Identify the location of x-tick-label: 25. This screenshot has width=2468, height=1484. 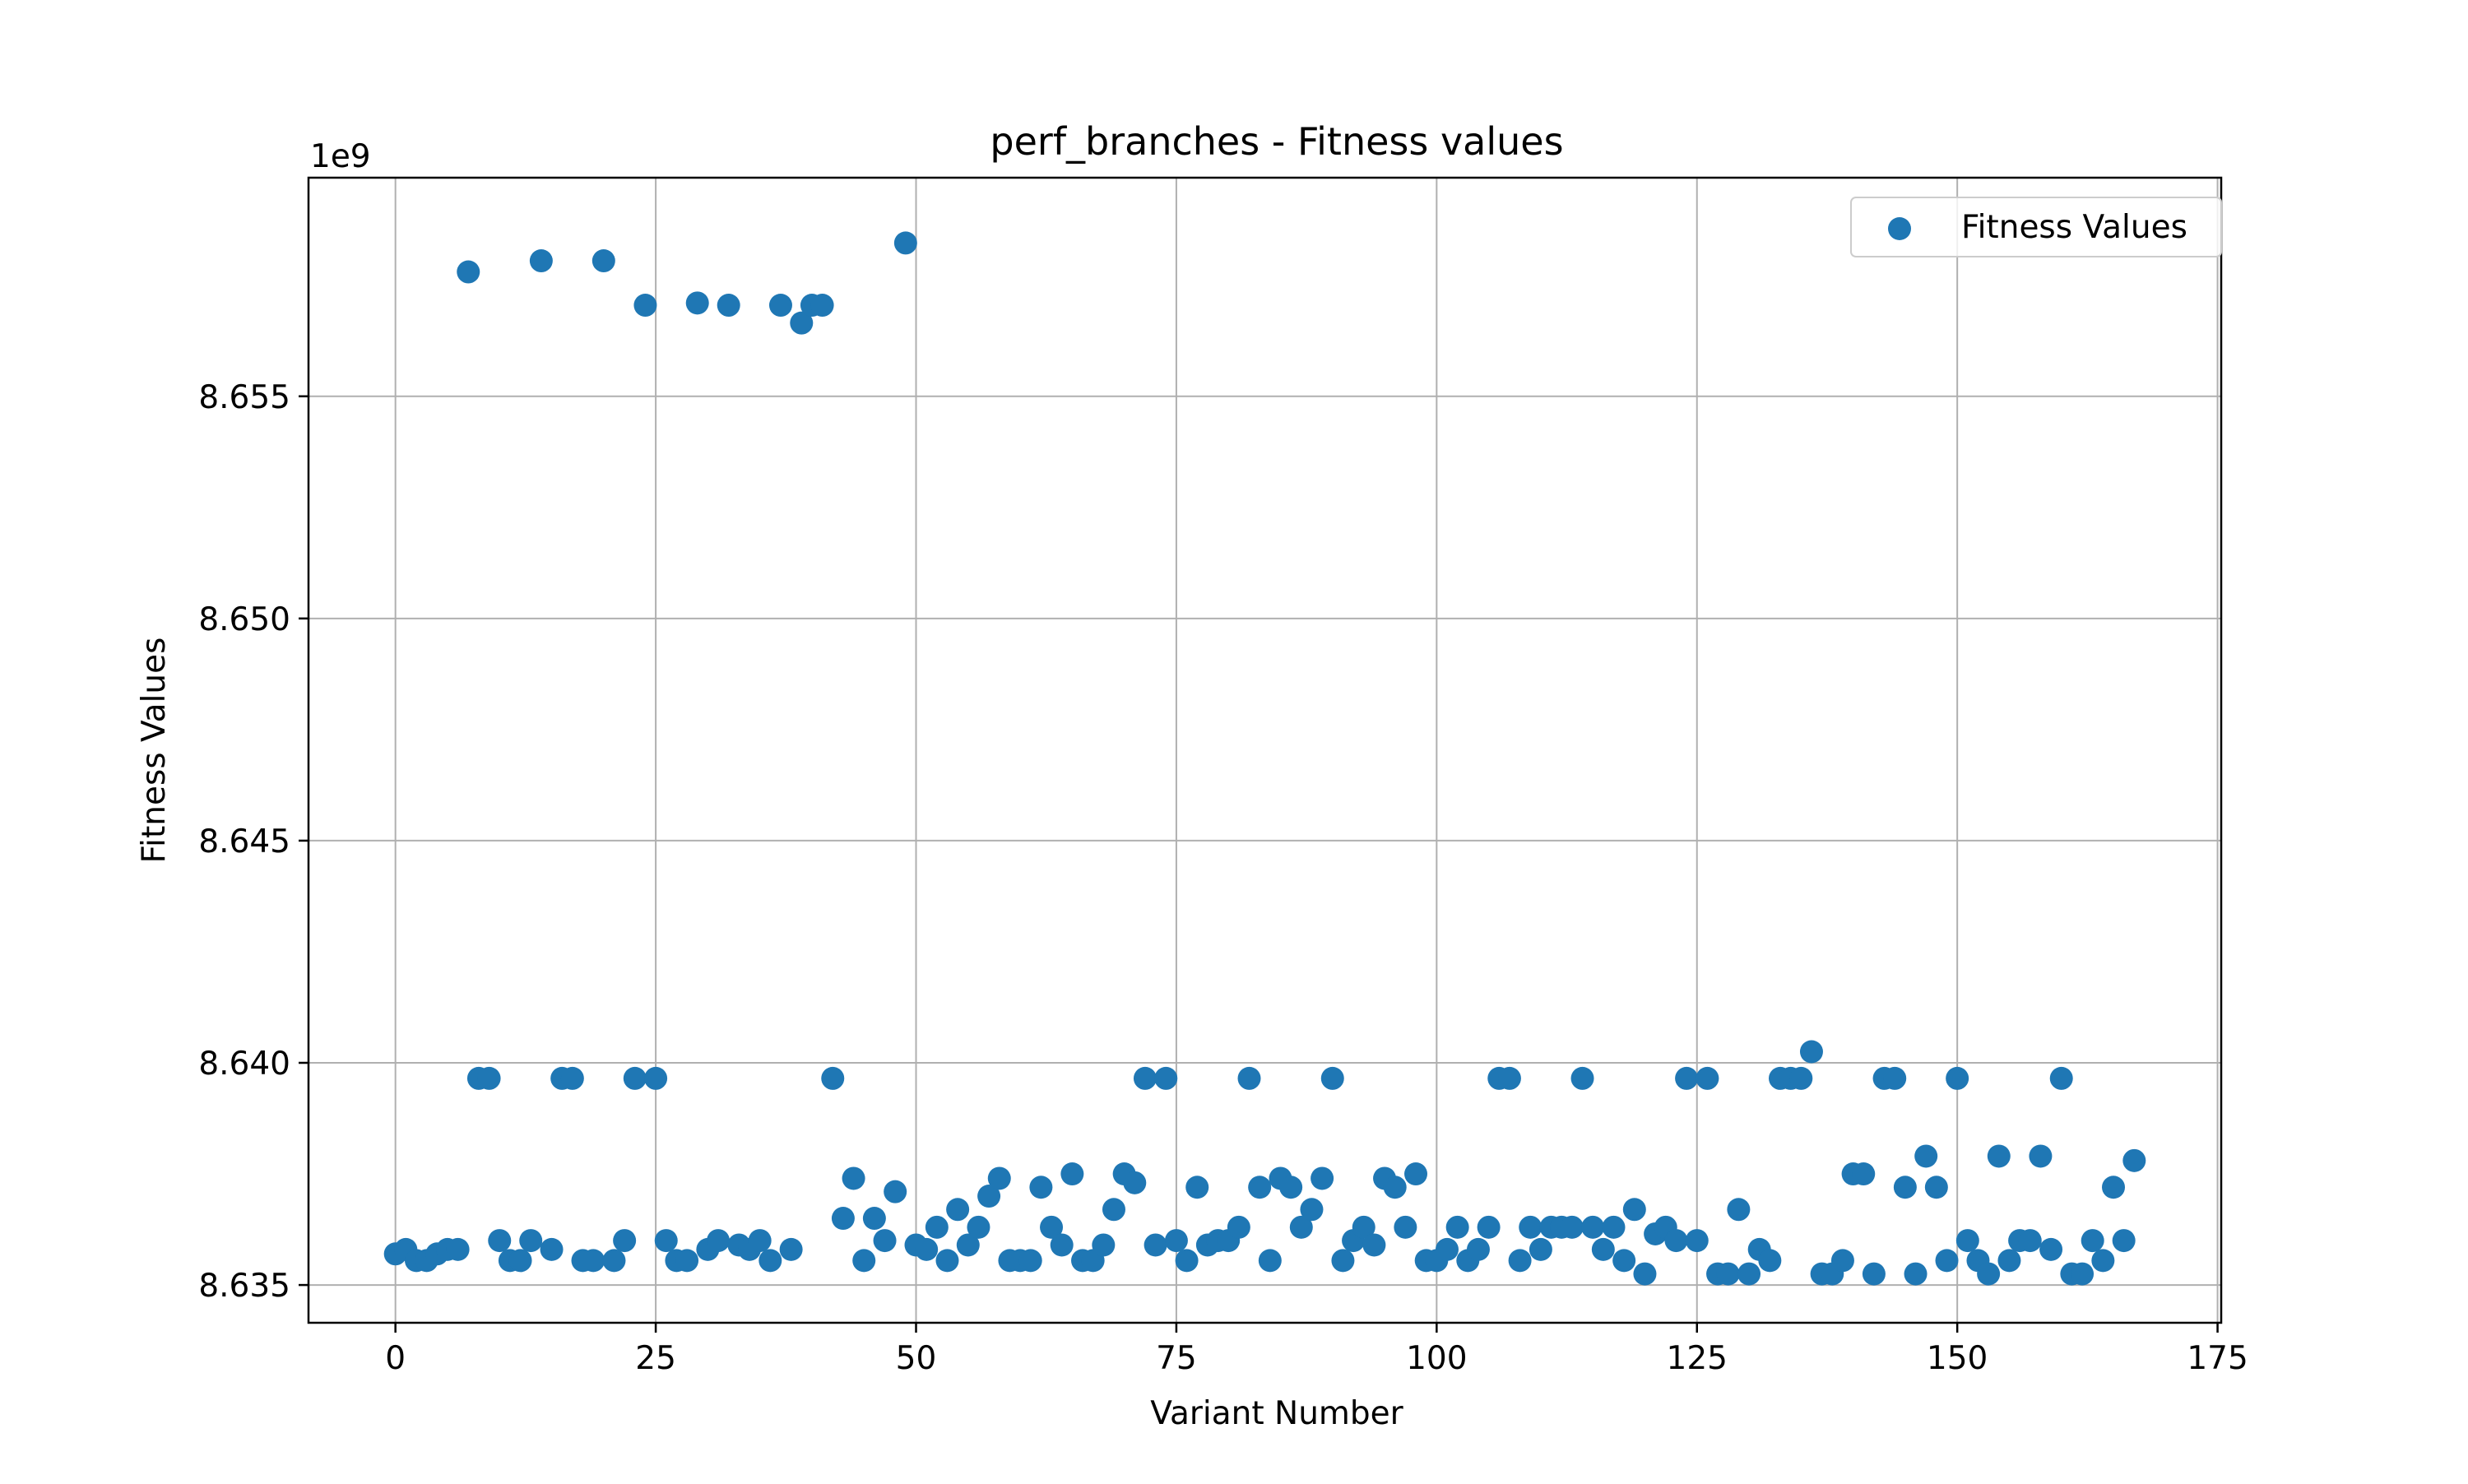
(655, 1358).